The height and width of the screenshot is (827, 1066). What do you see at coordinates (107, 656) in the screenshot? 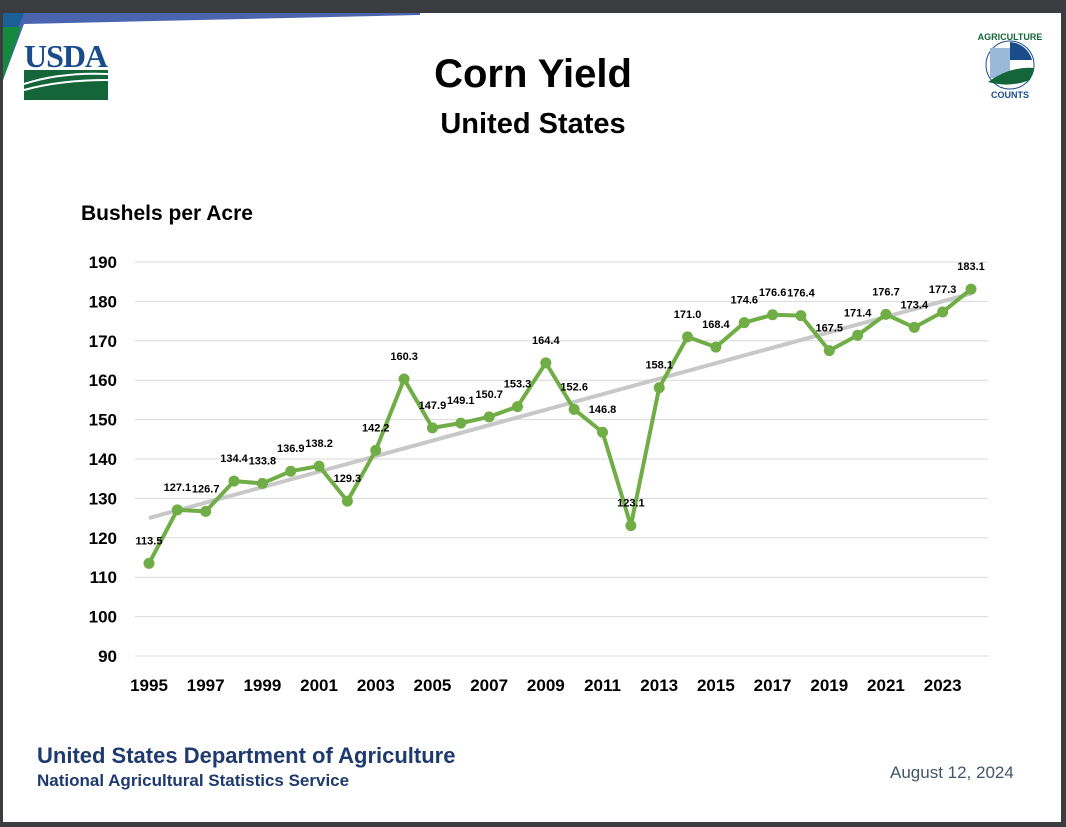
I see `y-tick-label: 90` at bounding box center [107, 656].